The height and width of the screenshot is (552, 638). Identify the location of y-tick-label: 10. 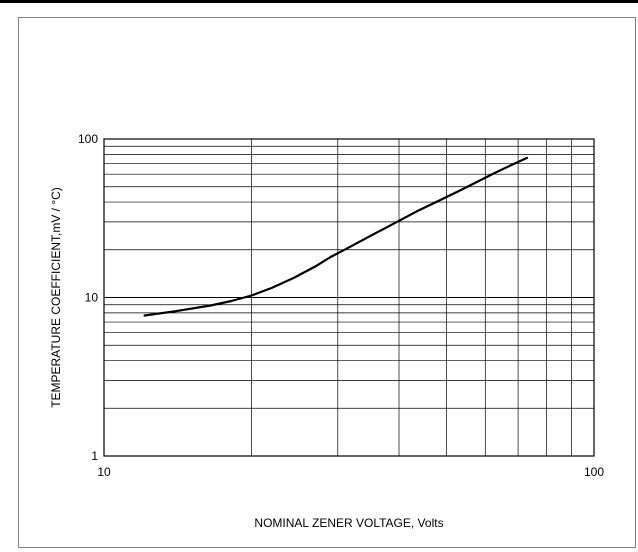
(92, 298).